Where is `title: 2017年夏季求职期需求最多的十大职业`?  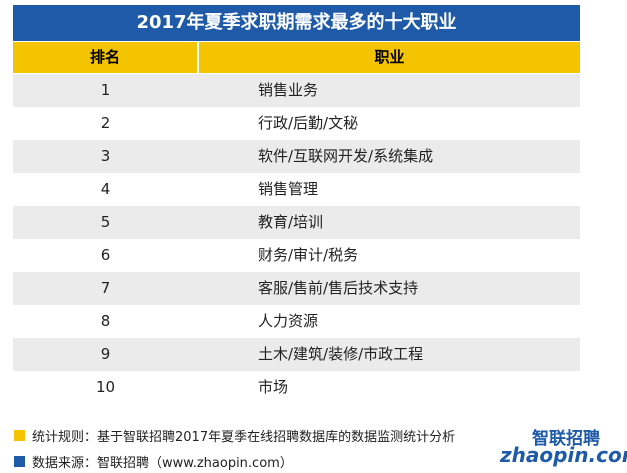 title: 2017年夏季求职期需求最多的十大职业 is located at coordinates (296, 23).